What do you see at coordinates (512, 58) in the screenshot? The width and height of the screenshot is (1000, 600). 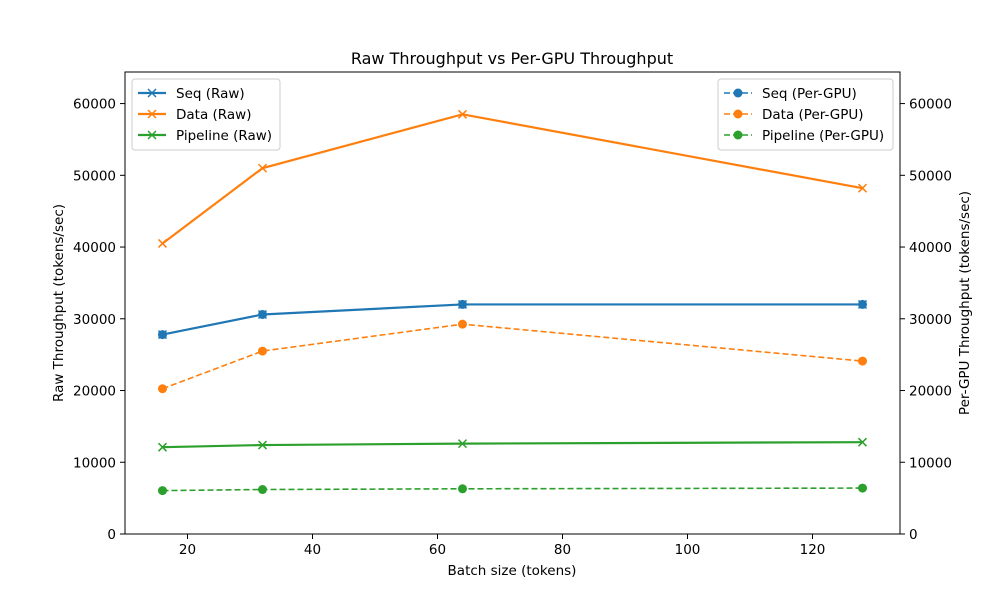 I see `chart-title: Raw Throughput vs Per-GPU Throughput` at bounding box center [512, 58].